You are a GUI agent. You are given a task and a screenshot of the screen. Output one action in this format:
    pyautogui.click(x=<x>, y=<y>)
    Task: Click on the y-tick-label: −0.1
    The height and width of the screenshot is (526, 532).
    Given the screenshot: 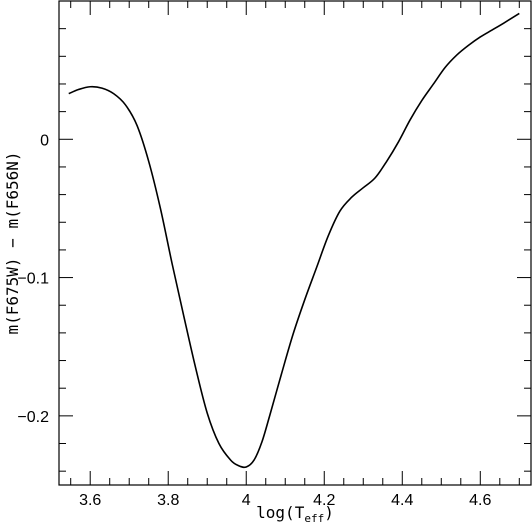 What is the action you would take?
    pyautogui.click(x=33, y=279)
    